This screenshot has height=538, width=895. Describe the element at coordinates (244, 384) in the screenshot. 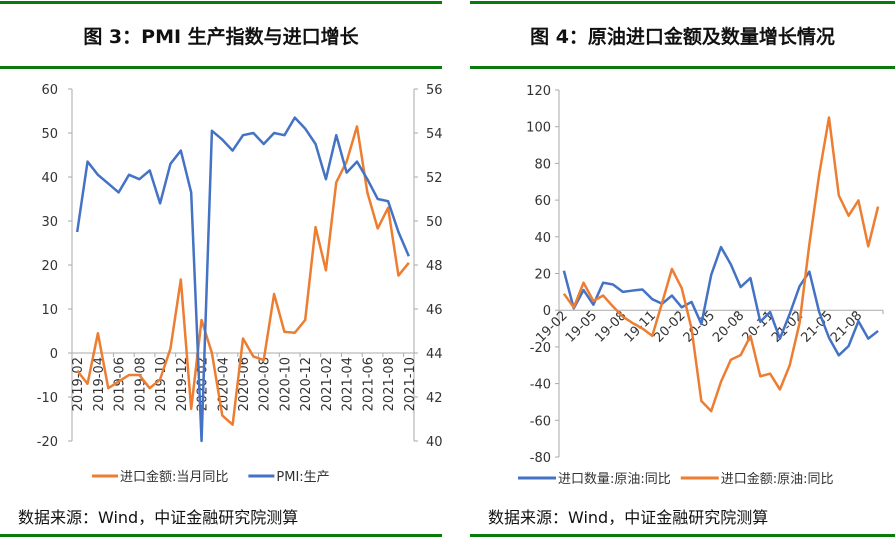

I see `x-tick-label: 2020-06` at that location.